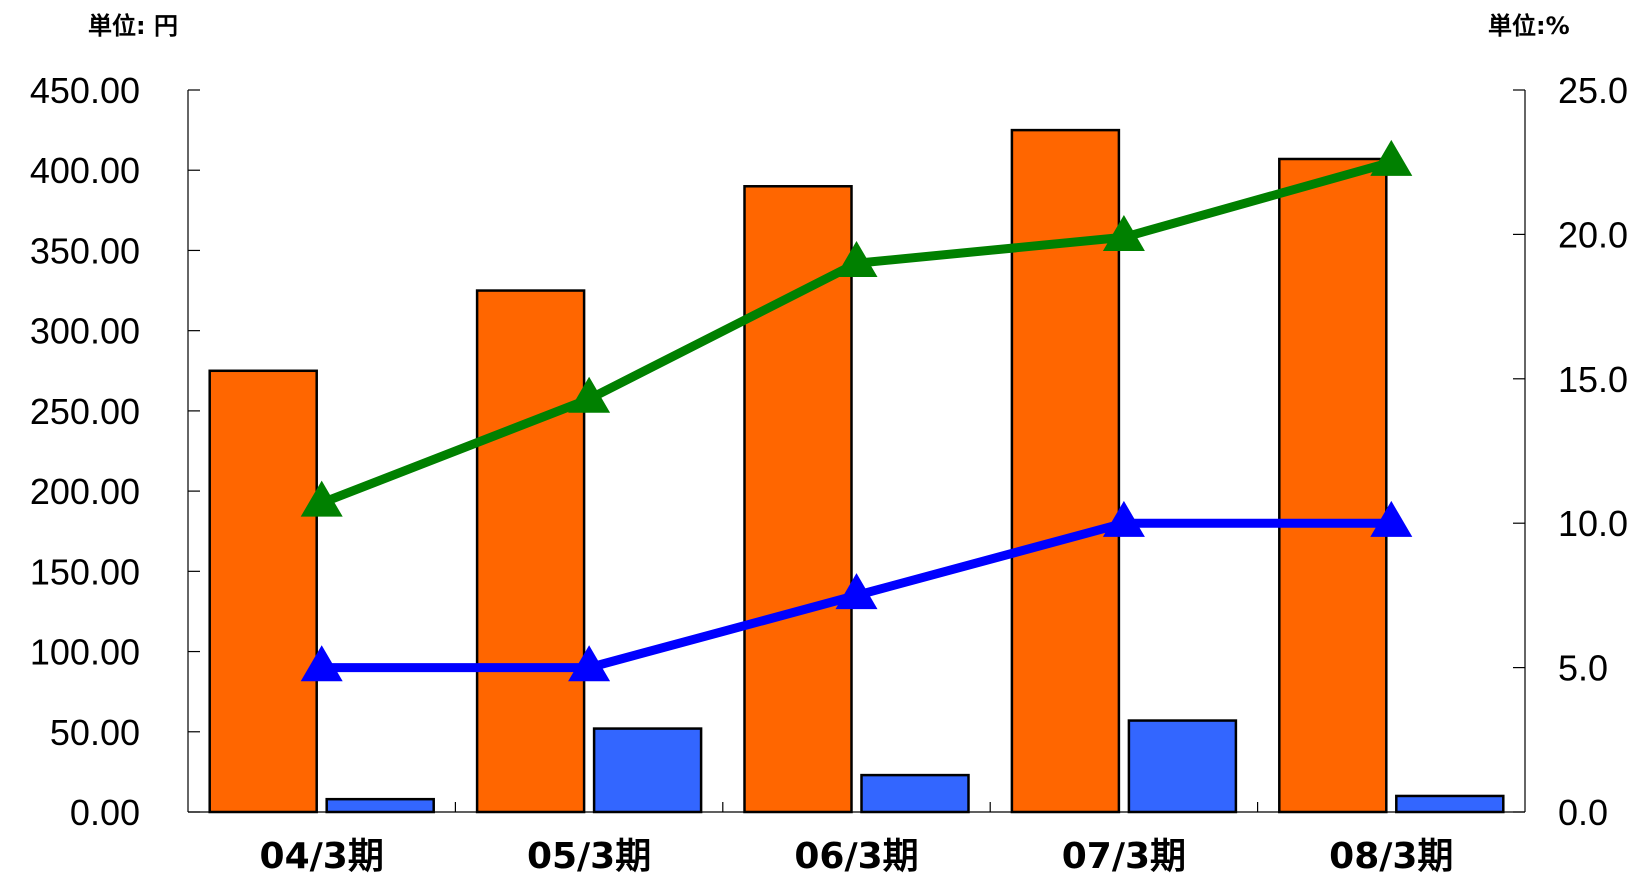 The image size is (1645, 888). Describe the element at coordinates (85, 652) in the screenshot. I see `left-axis-tick-label: 100.00` at that location.